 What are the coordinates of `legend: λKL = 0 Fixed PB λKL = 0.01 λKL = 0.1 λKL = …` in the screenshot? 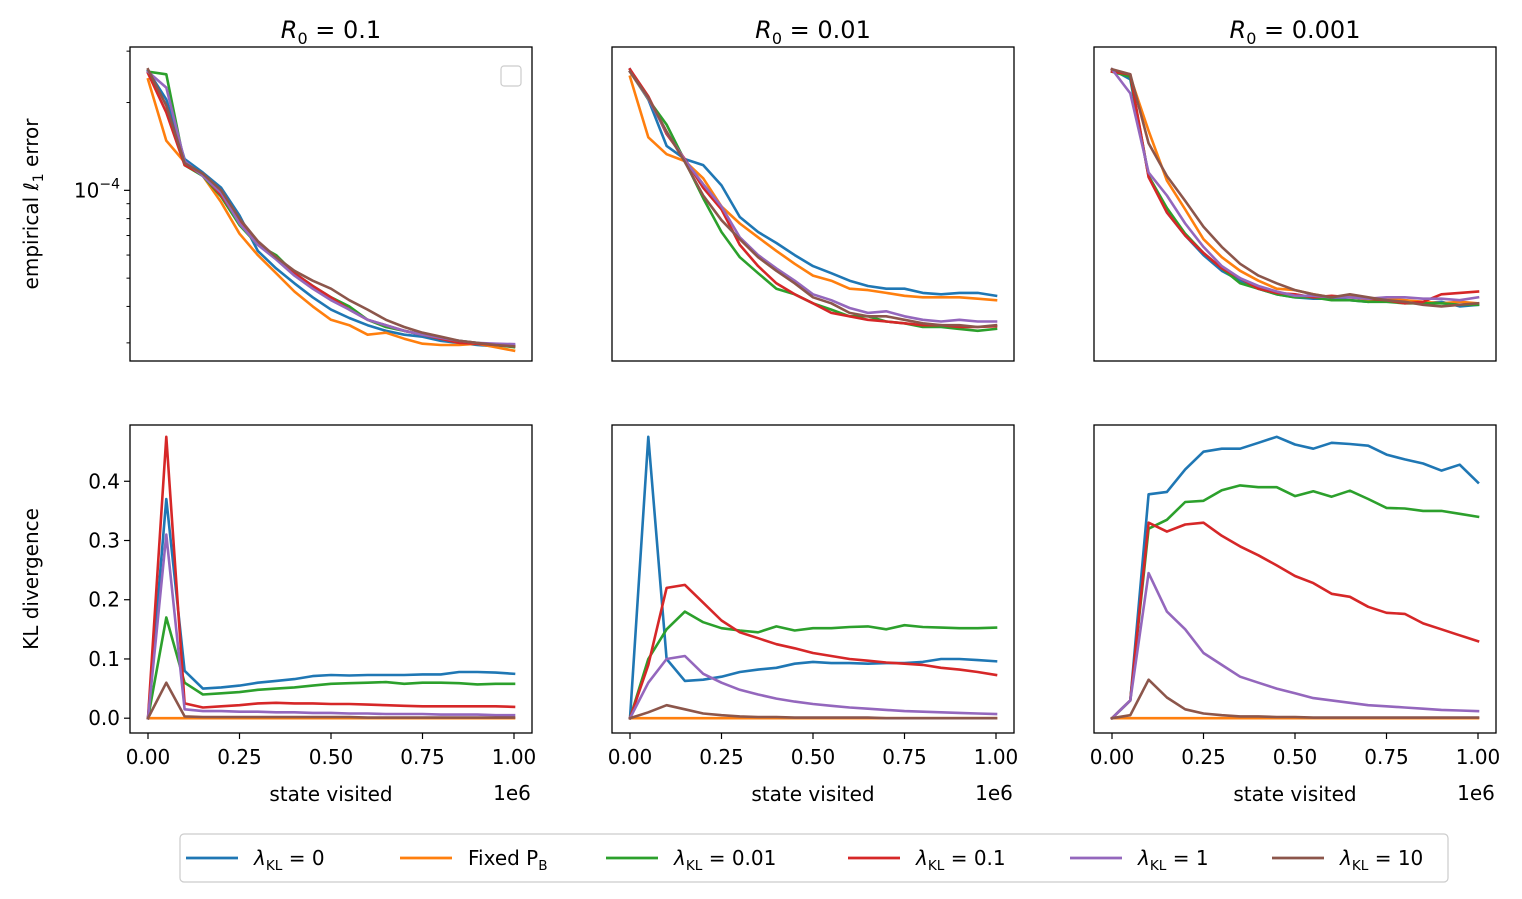 It's located at (814, 858).